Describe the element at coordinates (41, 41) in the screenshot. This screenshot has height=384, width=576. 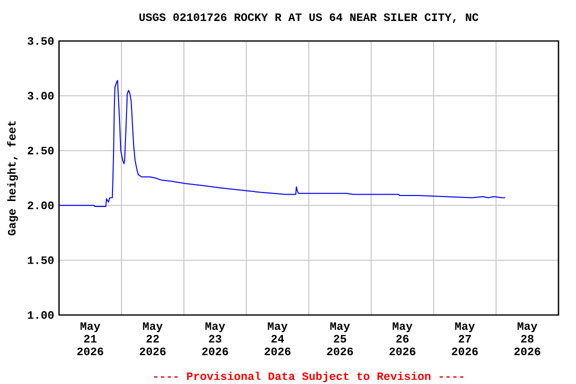
I see `y-tick-label: 3.50` at that location.